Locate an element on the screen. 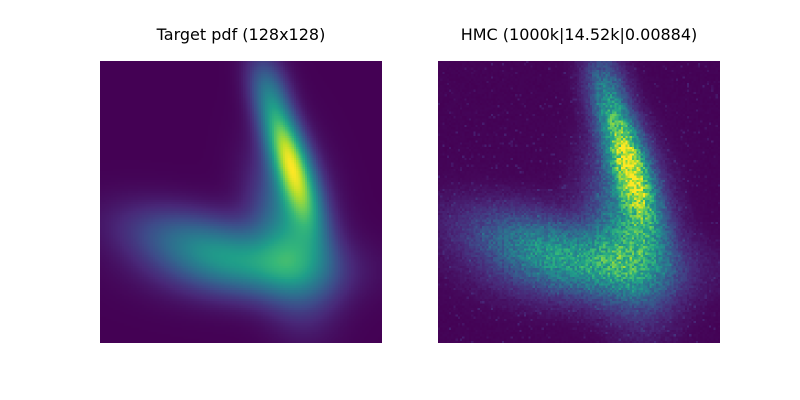  target-pdf-title: Target pdf (128x128) is located at coordinates (241, 34).